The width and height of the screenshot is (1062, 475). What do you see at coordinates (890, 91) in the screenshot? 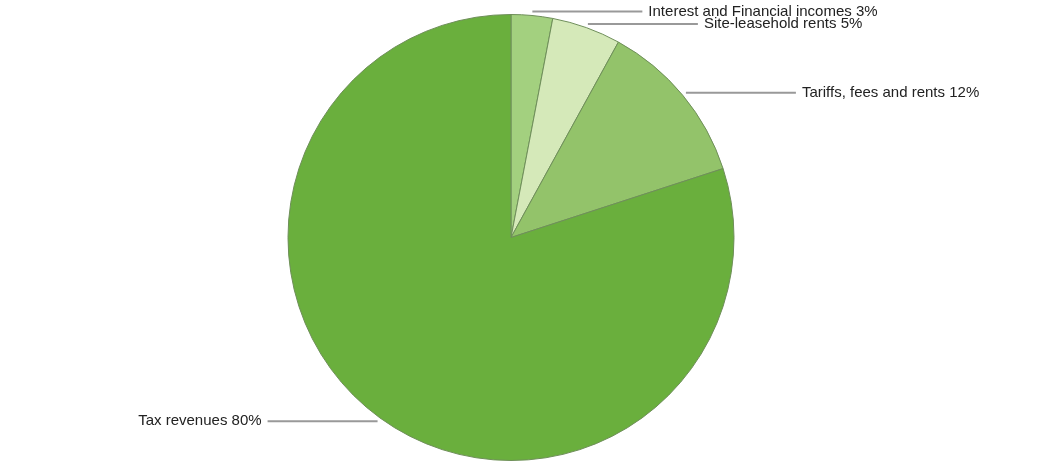
I see `slice-label: Tariffs, fees and rents 12%` at bounding box center [890, 91].